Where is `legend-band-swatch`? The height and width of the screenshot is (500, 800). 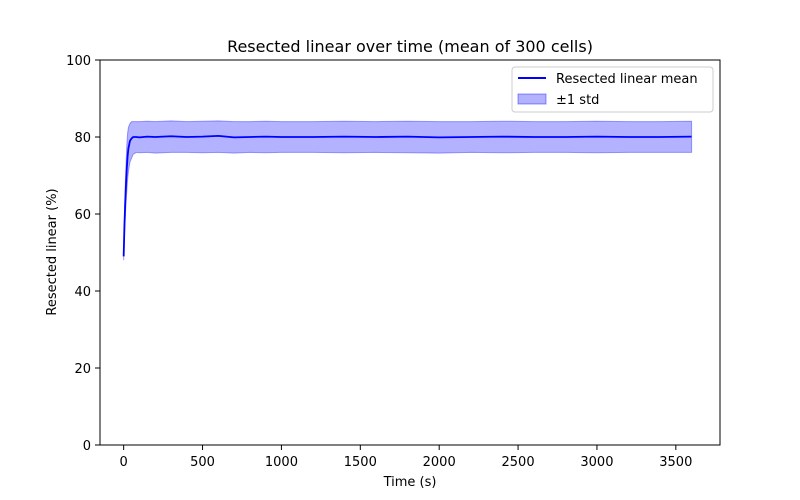 legend-band-swatch is located at coordinates (532, 99).